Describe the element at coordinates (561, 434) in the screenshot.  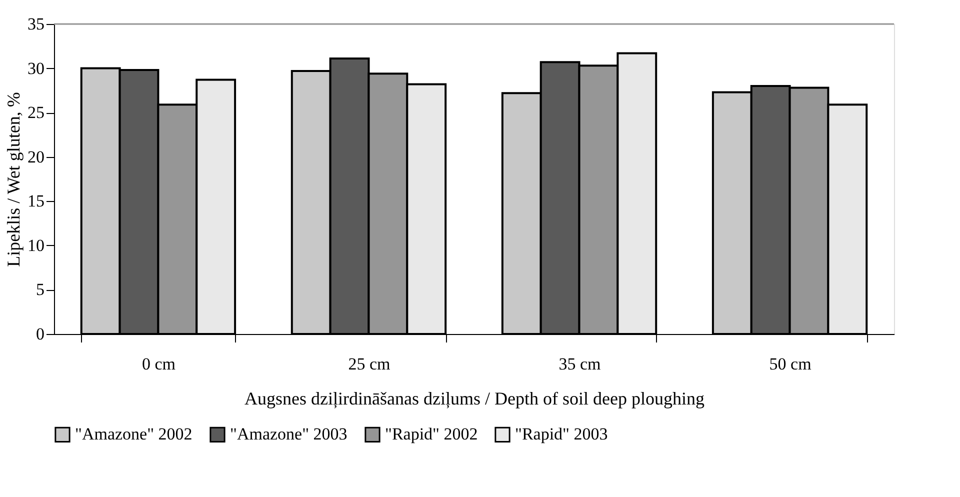
I see `legend-label: "Rapid" 2003` at that location.